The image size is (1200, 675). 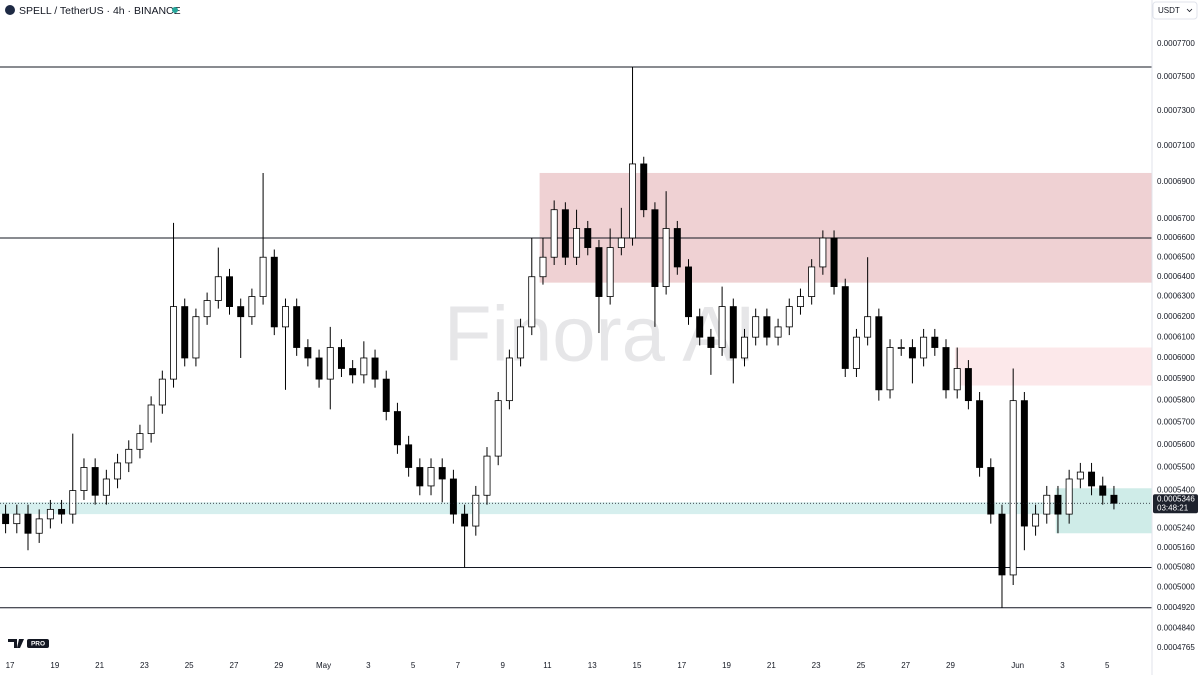 What do you see at coordinates (1176, 237) in the screenshot?
I see `y-tick-label: 0.0006600` at bounding box center [1176, 237].